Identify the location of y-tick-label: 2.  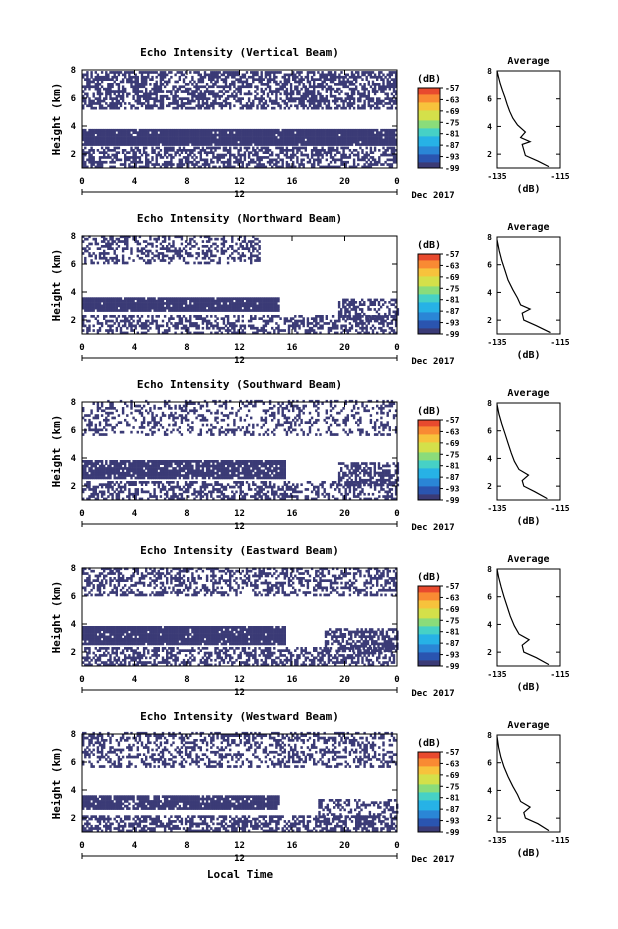
(73, 155).